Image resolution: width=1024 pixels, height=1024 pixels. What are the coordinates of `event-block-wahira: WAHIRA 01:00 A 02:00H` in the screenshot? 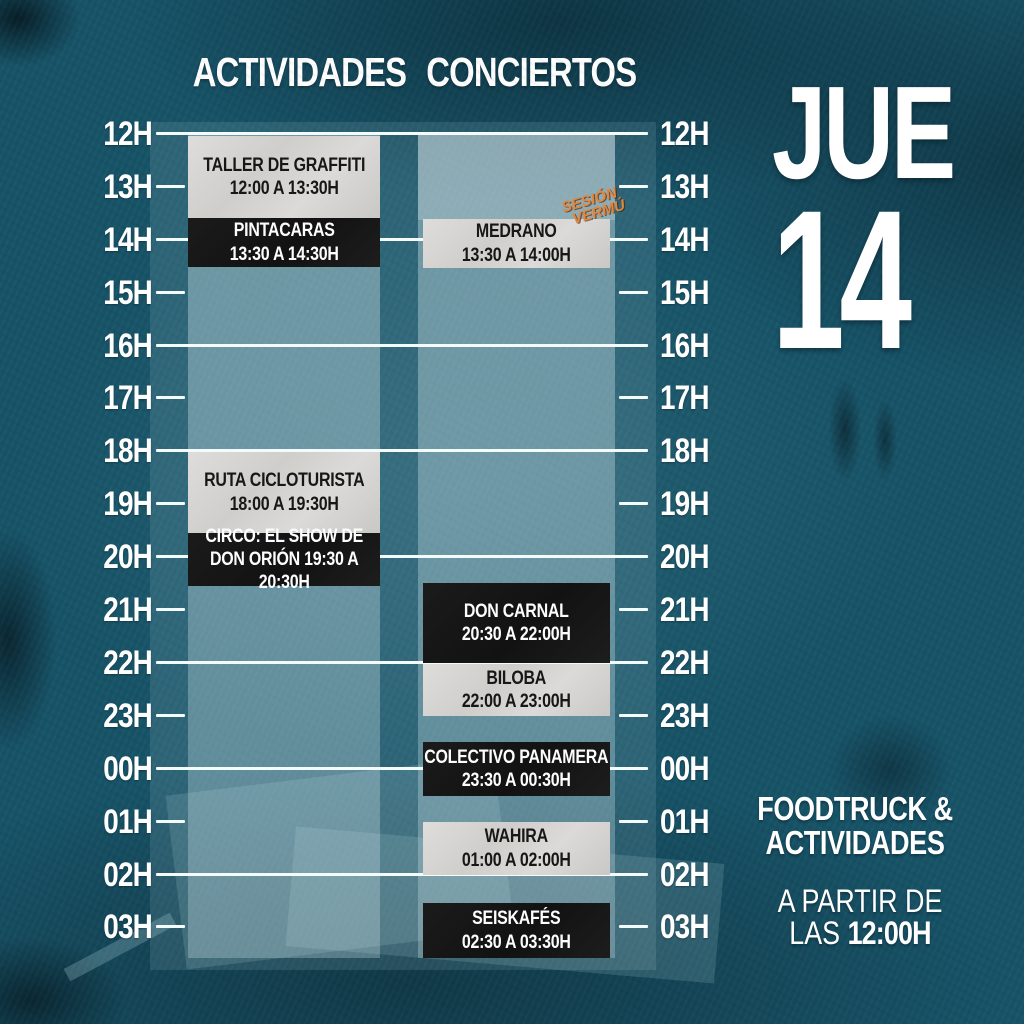 It's located at (516, 848).